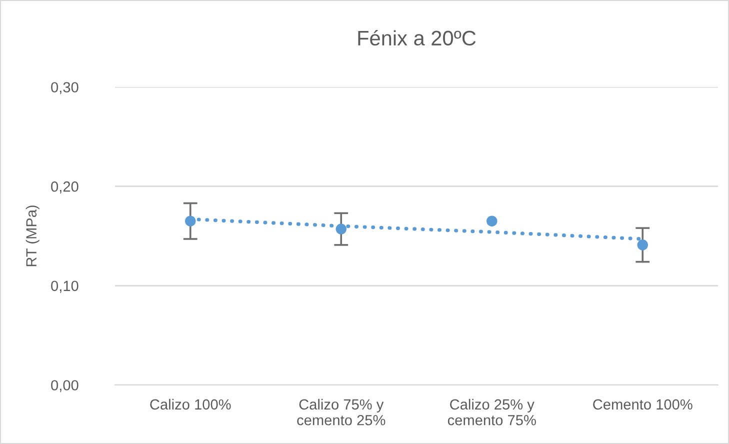 This screenshot has width=729, height=444. I want to click on y-tick-label: 0,10, so click(64, 286).